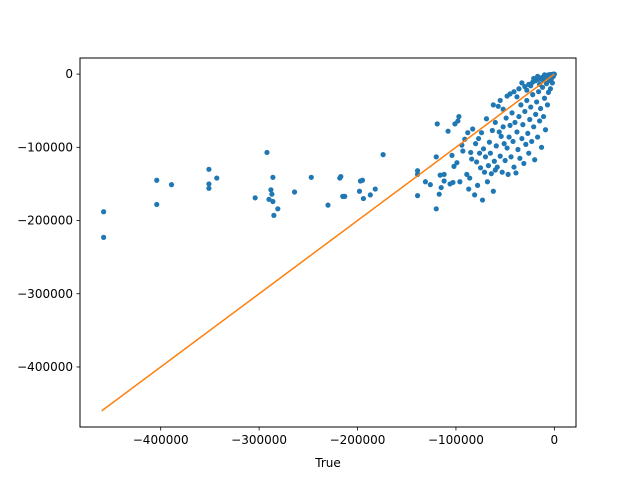 The height and width of the screenshot is (484, 640). I want to click on x-tick-label: −400000, so click(161, 440).